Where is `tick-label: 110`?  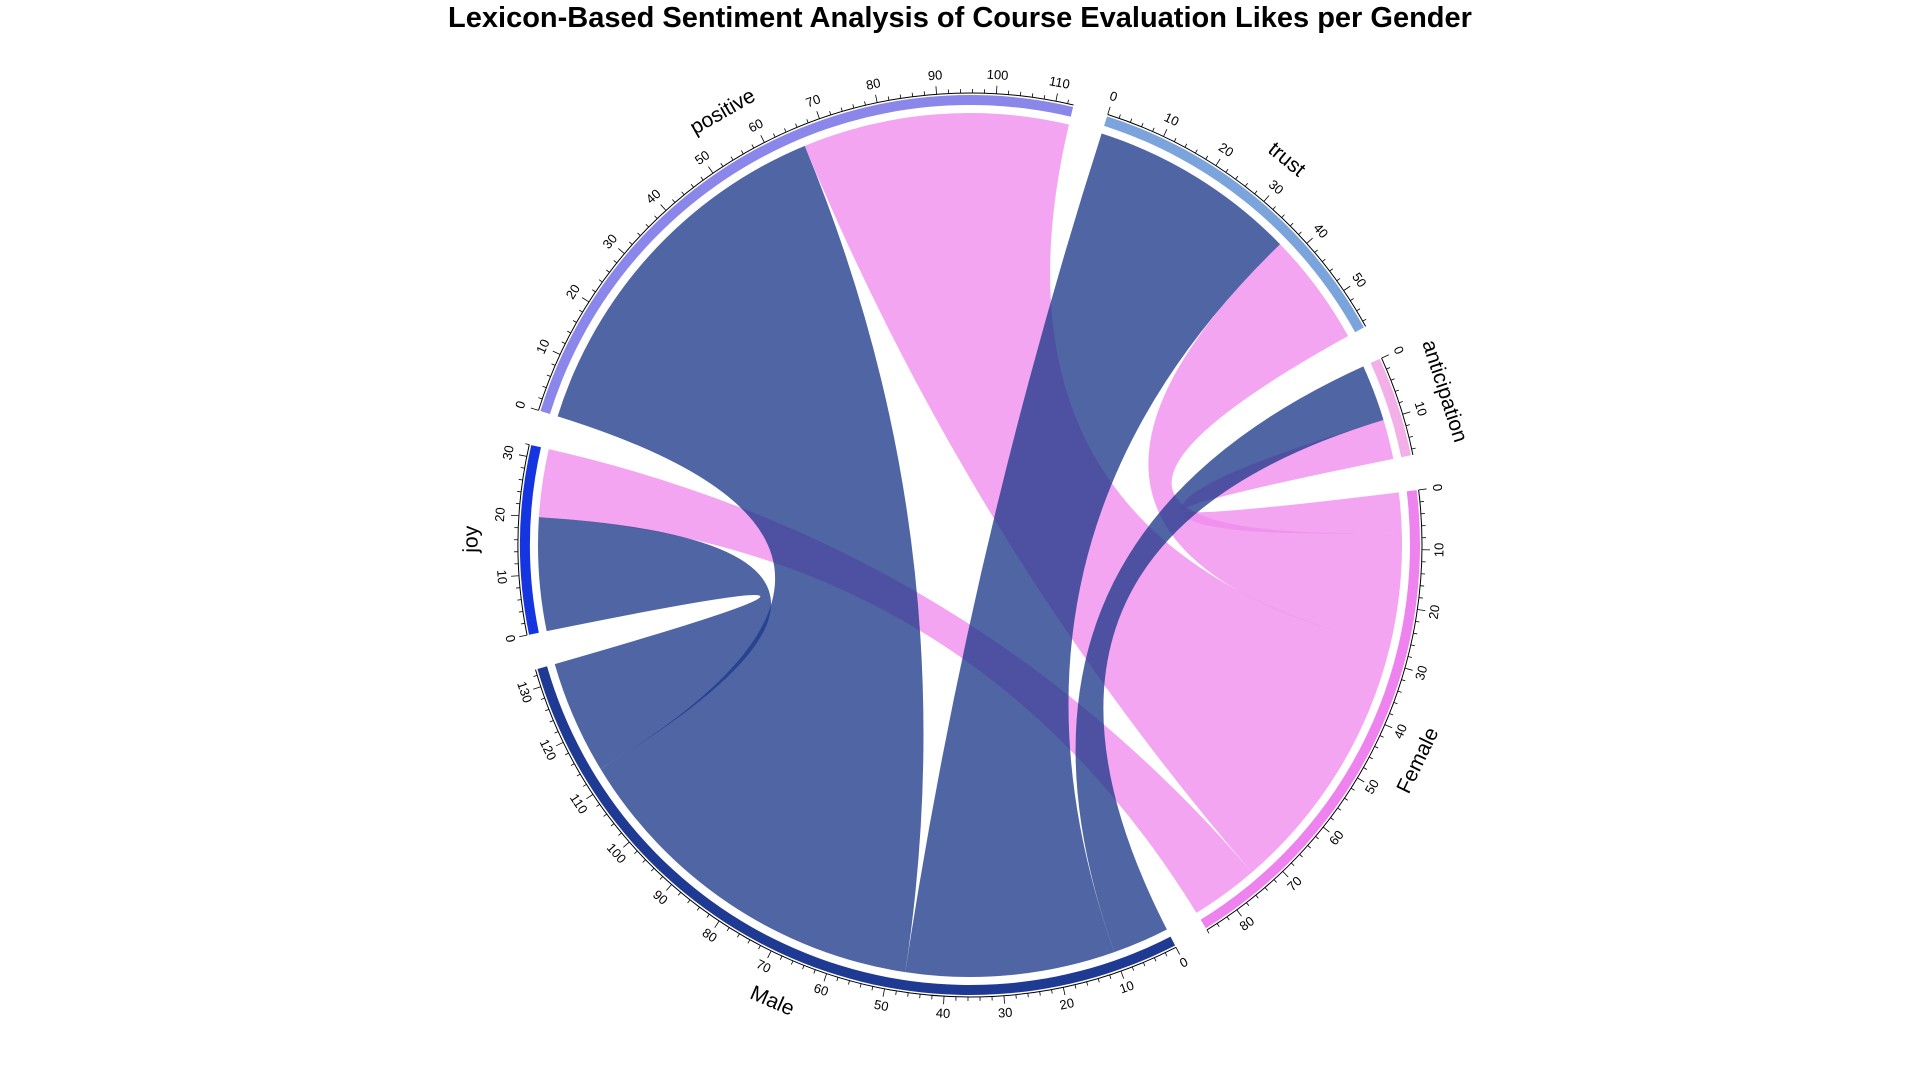 tick-label: 110 is located at coordinates (579, 804).